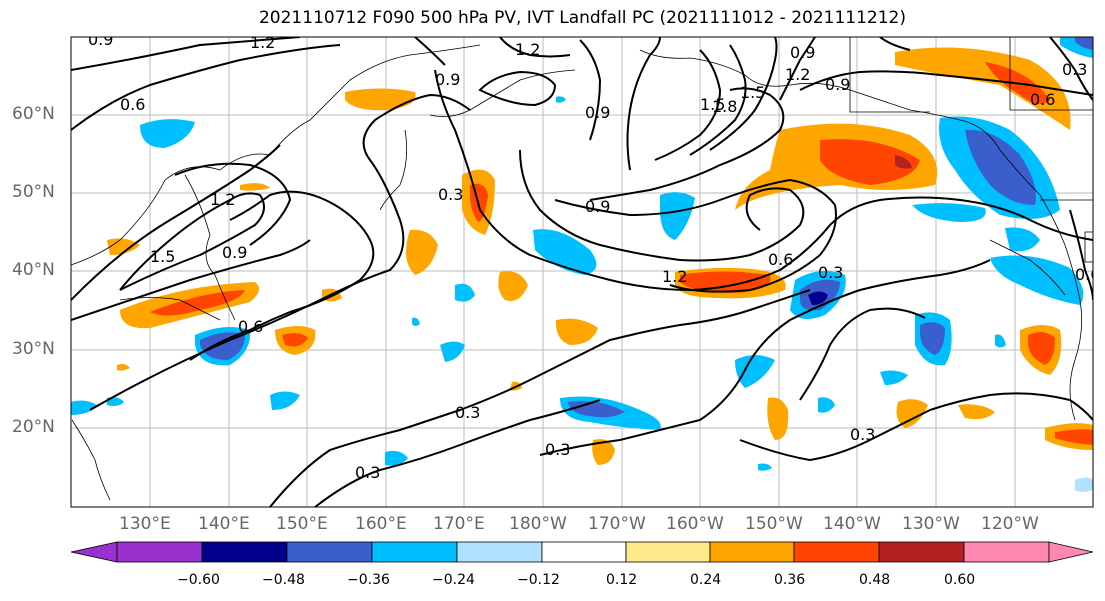  What do you see at coordinates (33, 114) in the screenshot?
I see `lat-label-60n: 60°N` at bounding box center [33, 114].